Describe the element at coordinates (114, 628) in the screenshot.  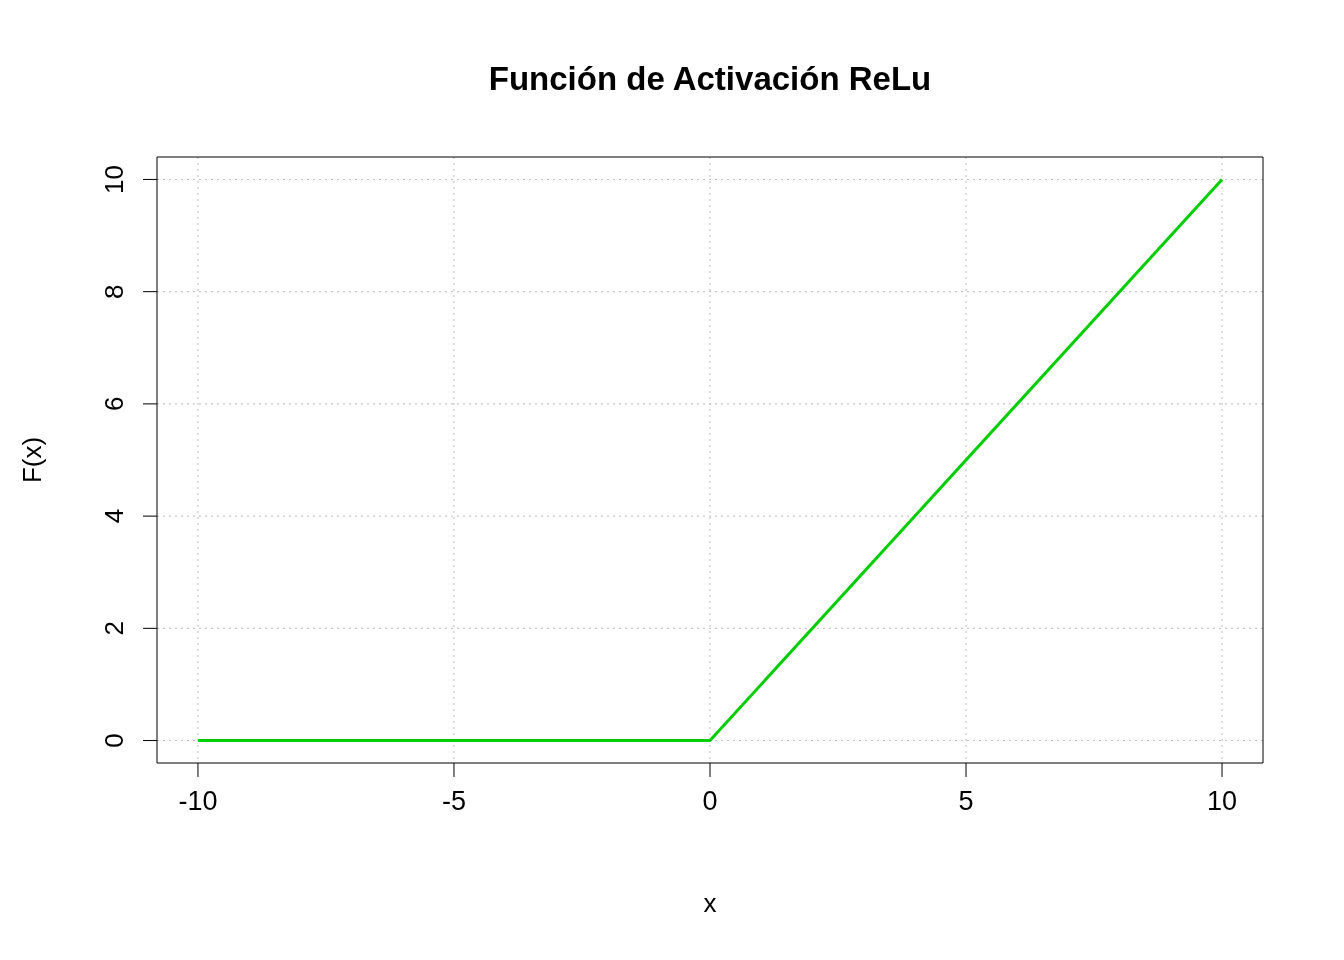
I see `y-tick-label: 2` at that location.